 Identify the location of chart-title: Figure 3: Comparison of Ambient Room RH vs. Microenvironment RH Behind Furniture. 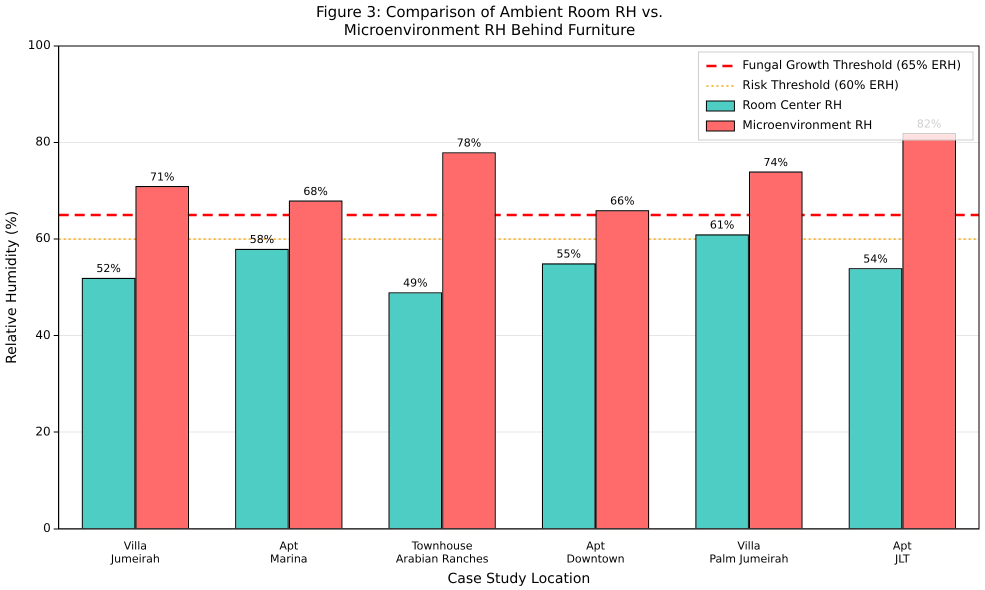
(490, 20).